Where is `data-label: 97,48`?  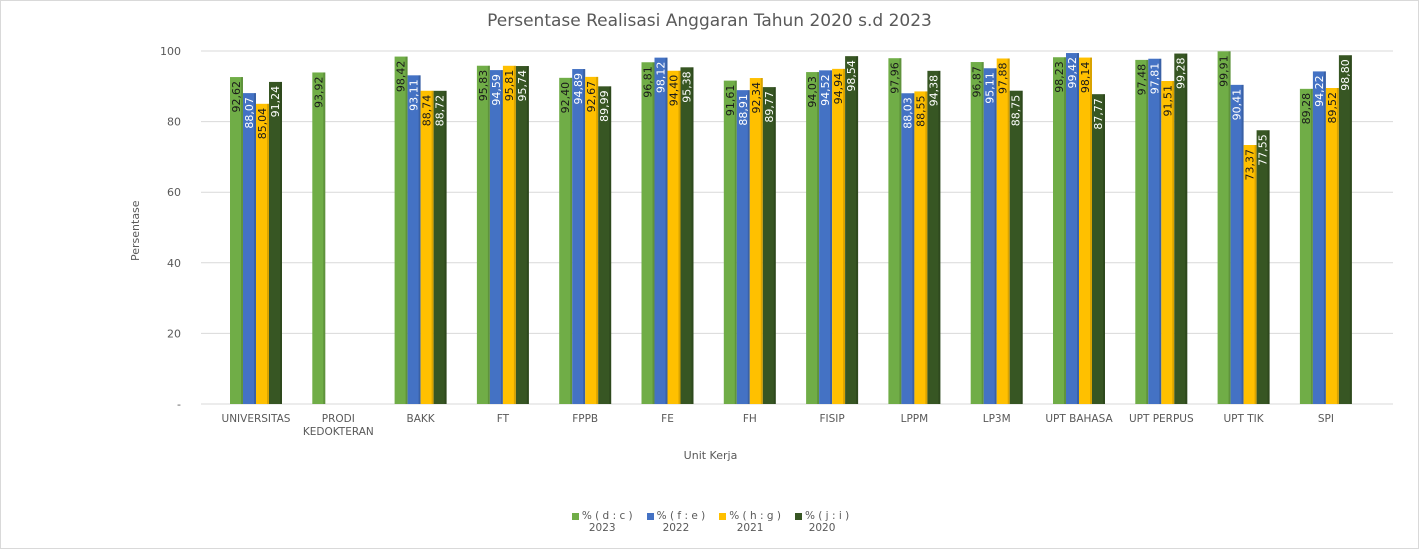
data-label: 97,48 is located at coordinates (1141, 80).